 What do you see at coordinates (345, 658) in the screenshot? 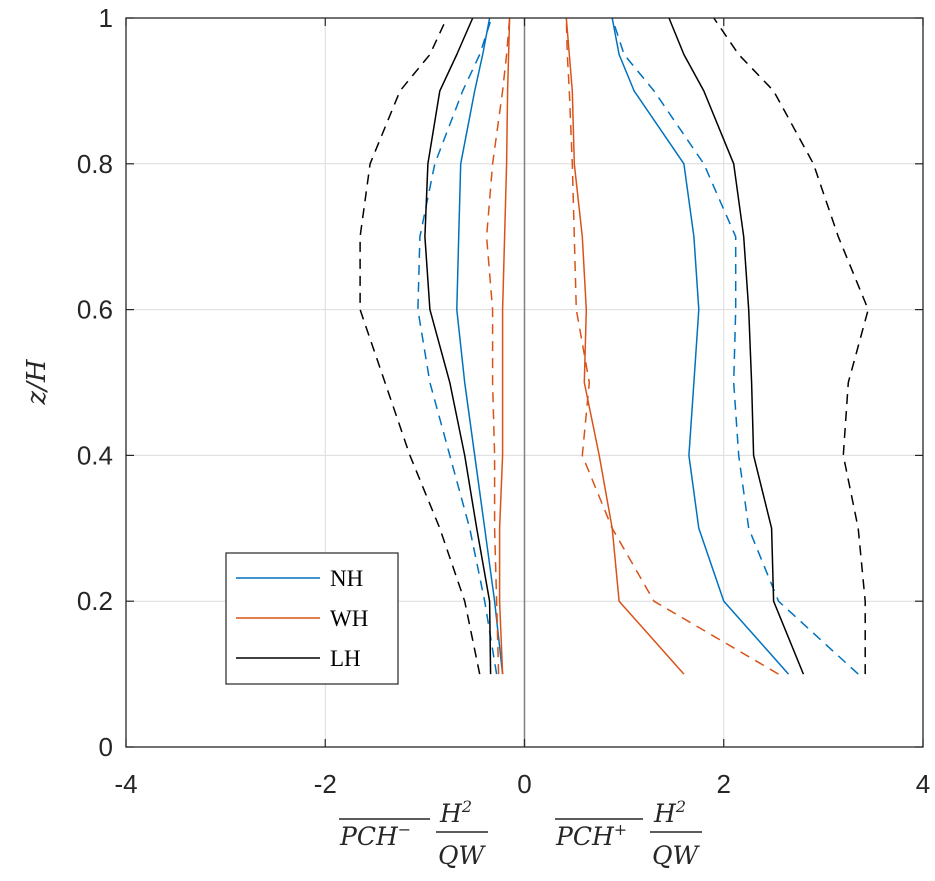
I see `legend-label-lh: LH` at bounding box center [345, 658].